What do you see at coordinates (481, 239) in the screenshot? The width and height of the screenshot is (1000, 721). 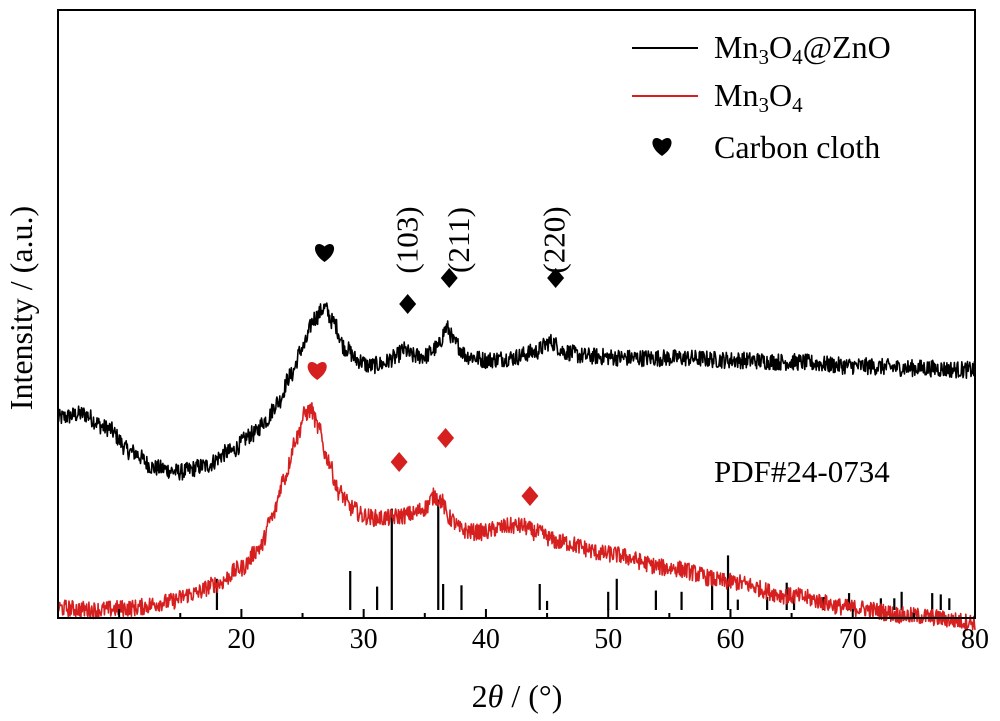 I see `hkl-labels: (103) (211) (220)` at bounding box center [481, 239].